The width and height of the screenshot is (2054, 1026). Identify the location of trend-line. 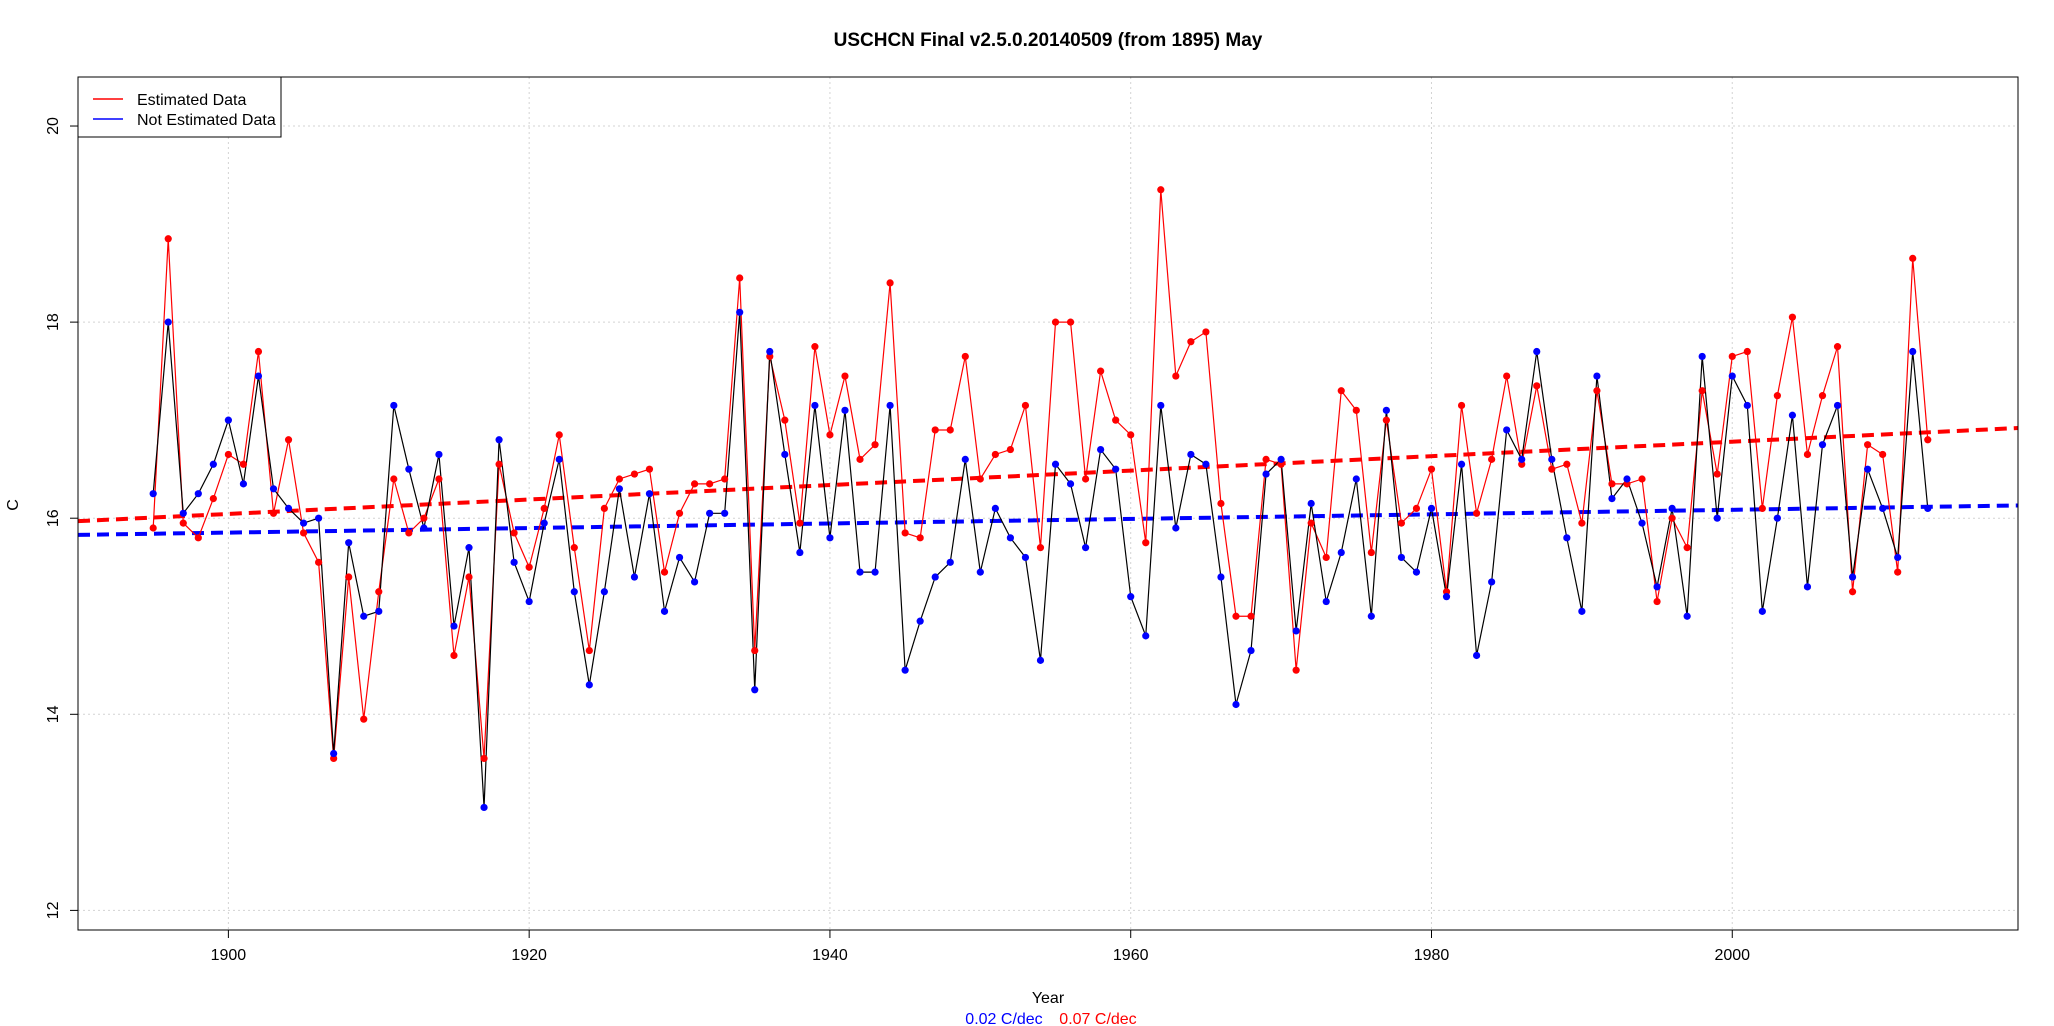
(1048, 520).